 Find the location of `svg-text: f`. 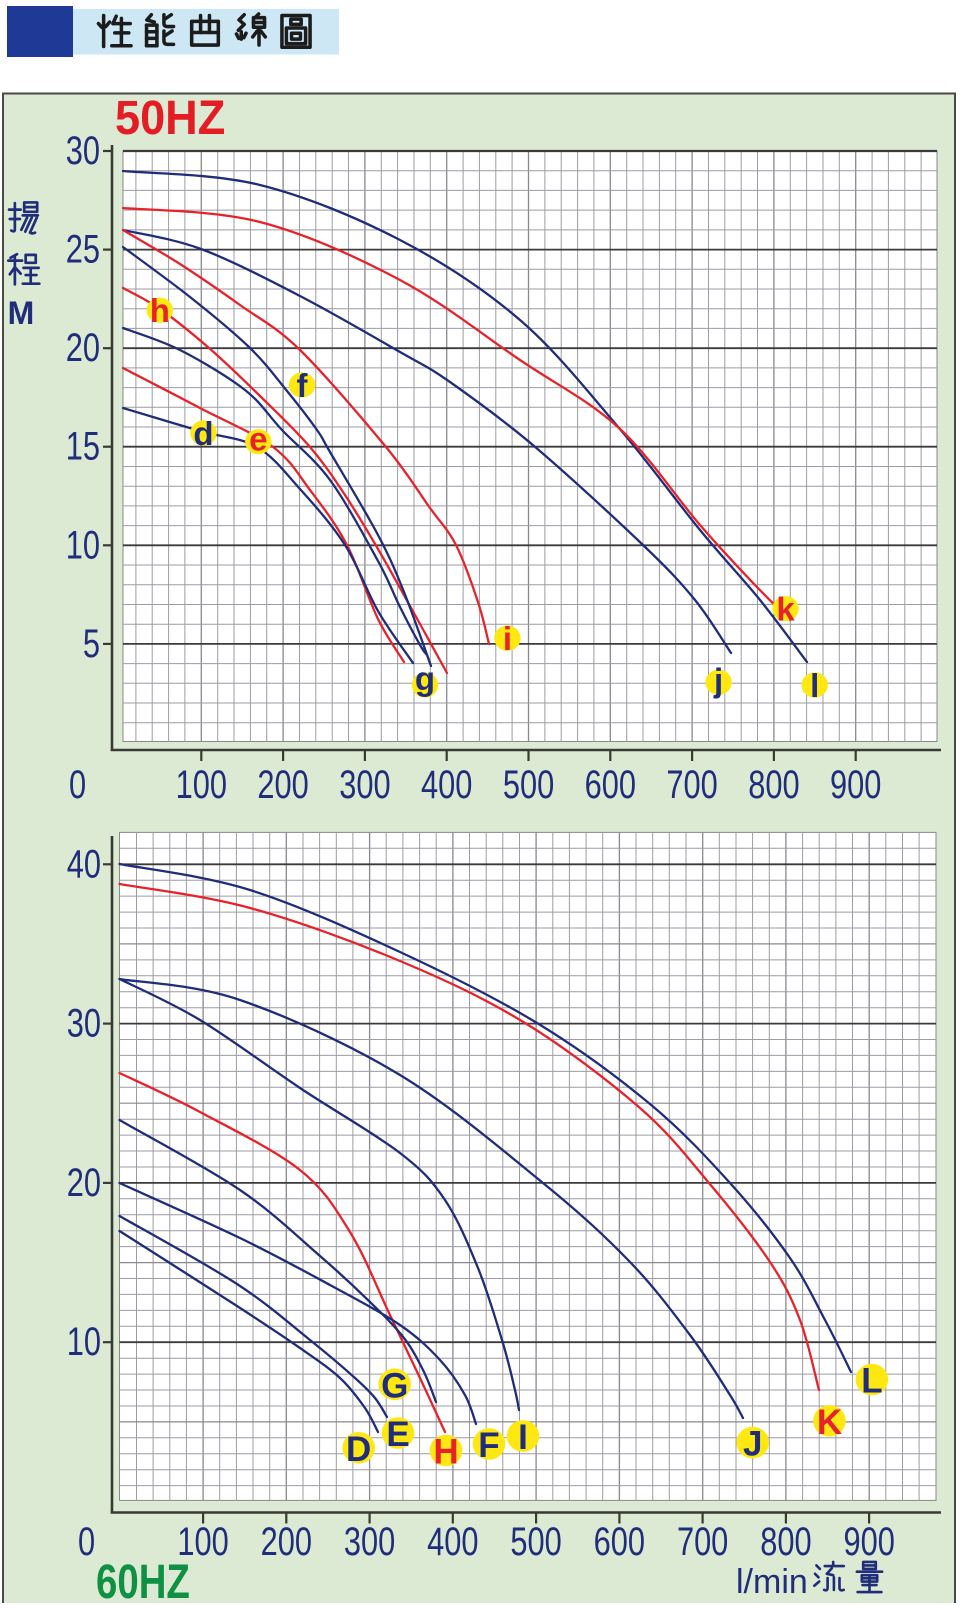

svg-text: f is located at coordinates (303, 385).